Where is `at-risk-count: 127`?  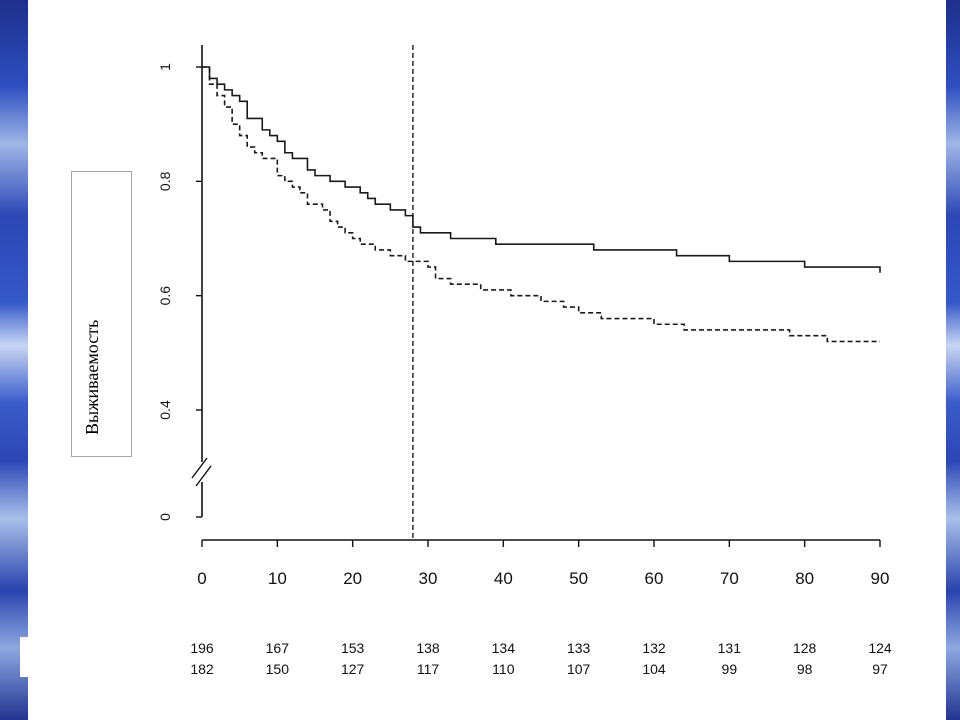 at-risk-count: 127 is located at coordinates (353, 669).